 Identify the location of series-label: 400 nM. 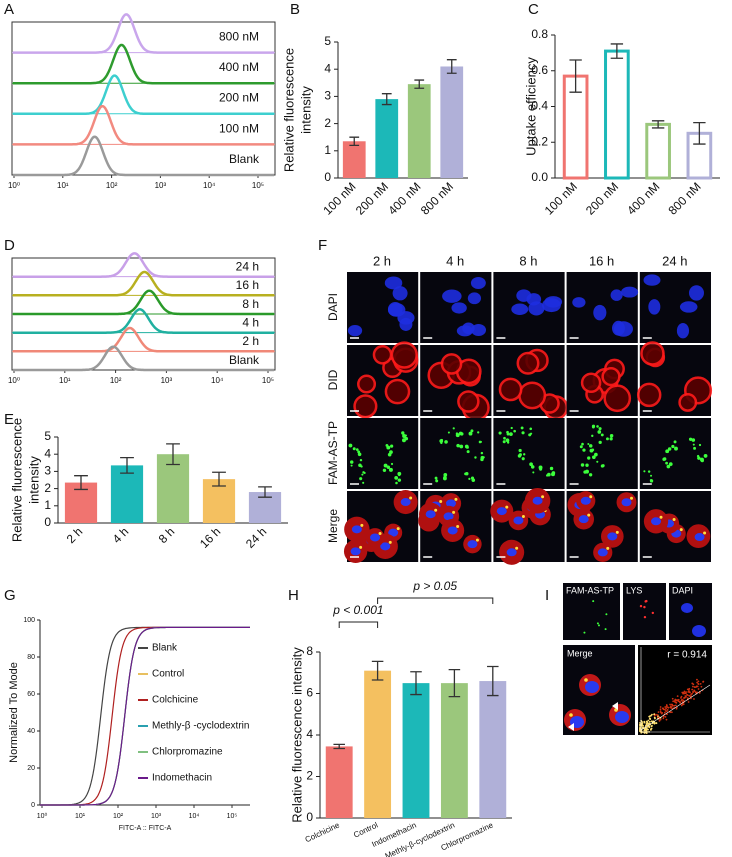
(239, 67).